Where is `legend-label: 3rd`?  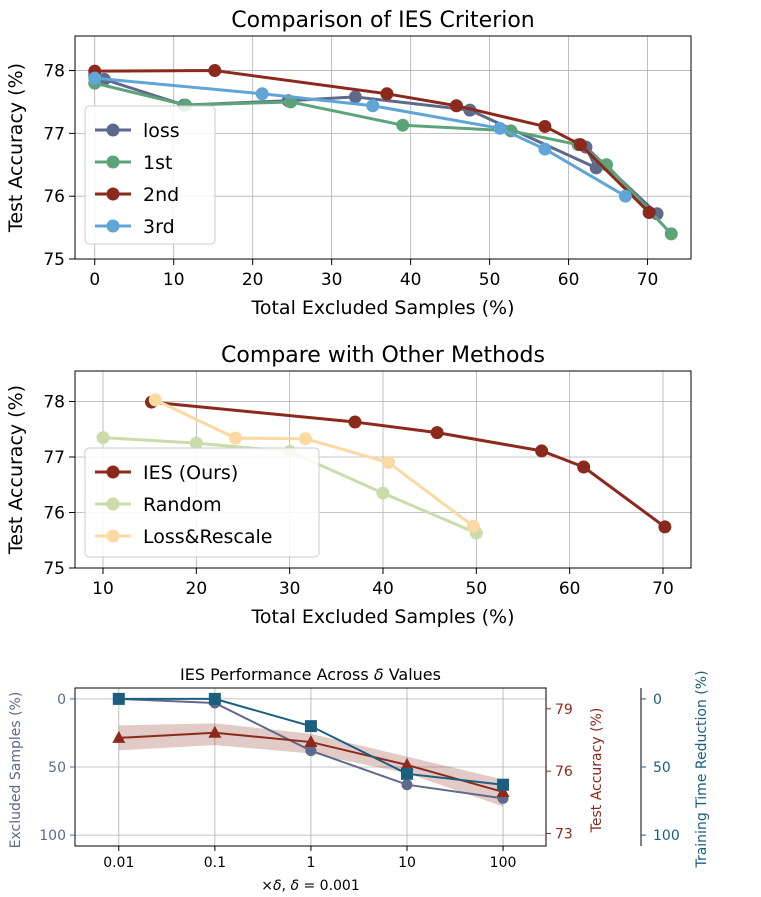 legend-label: 3rd is located at coordinates (159, 227).